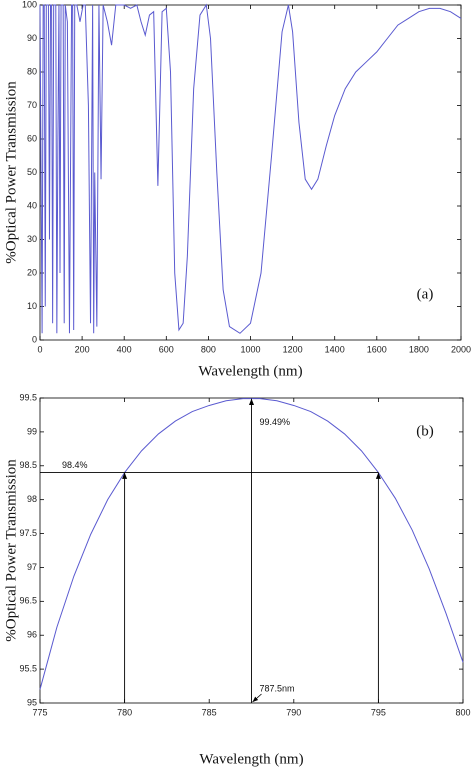  I want to click on panel-label: (b), so click(425, 431).